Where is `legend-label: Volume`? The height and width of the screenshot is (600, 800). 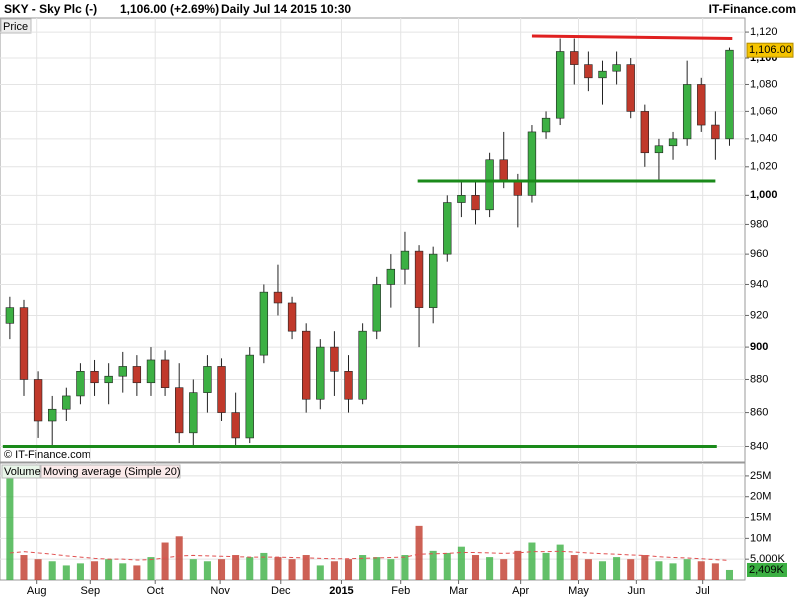
legend-label: Volume is located at coordinates (22, 472).